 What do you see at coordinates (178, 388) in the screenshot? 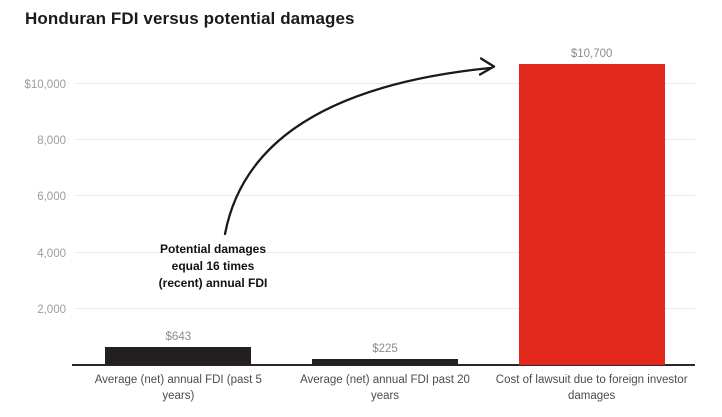
I see `category-label: Average (net) annual FDI (past 5 years)` at bounding box center [178, 388].